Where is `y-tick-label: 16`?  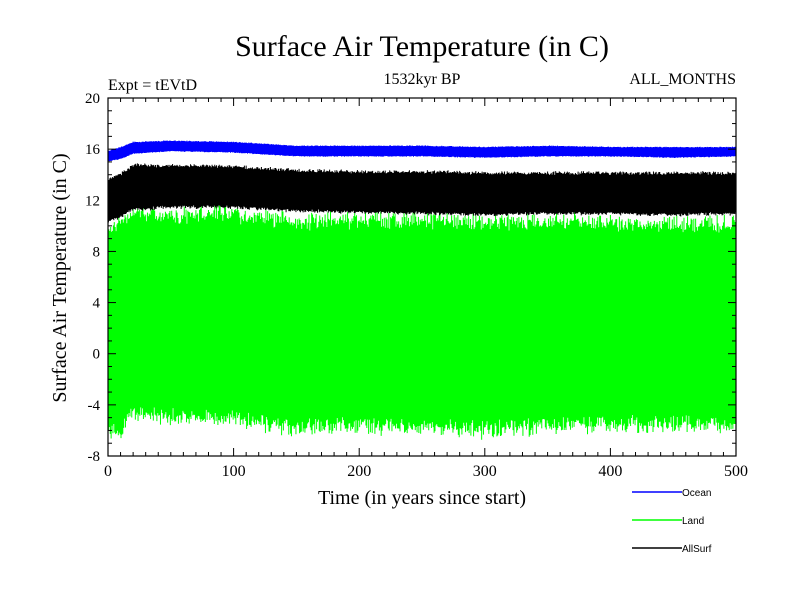 y-tick-label: 16 is located at coordinates (93, 150).